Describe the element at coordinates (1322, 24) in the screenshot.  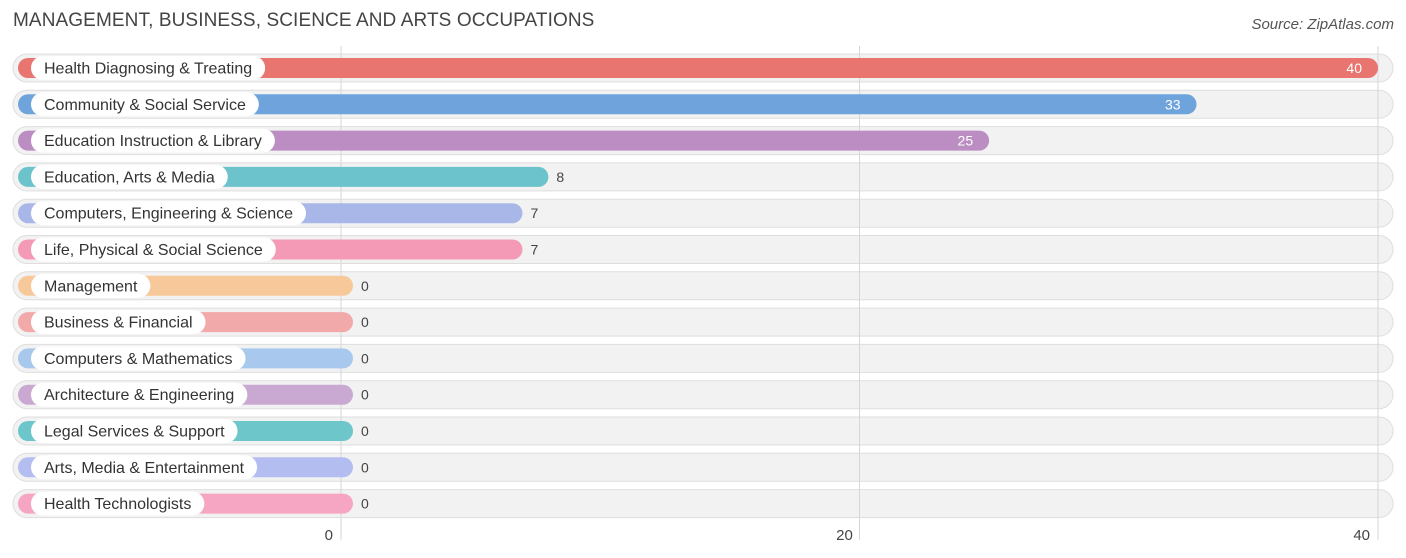
I see `source-label: Source: ZipAtlas.com` at that location.